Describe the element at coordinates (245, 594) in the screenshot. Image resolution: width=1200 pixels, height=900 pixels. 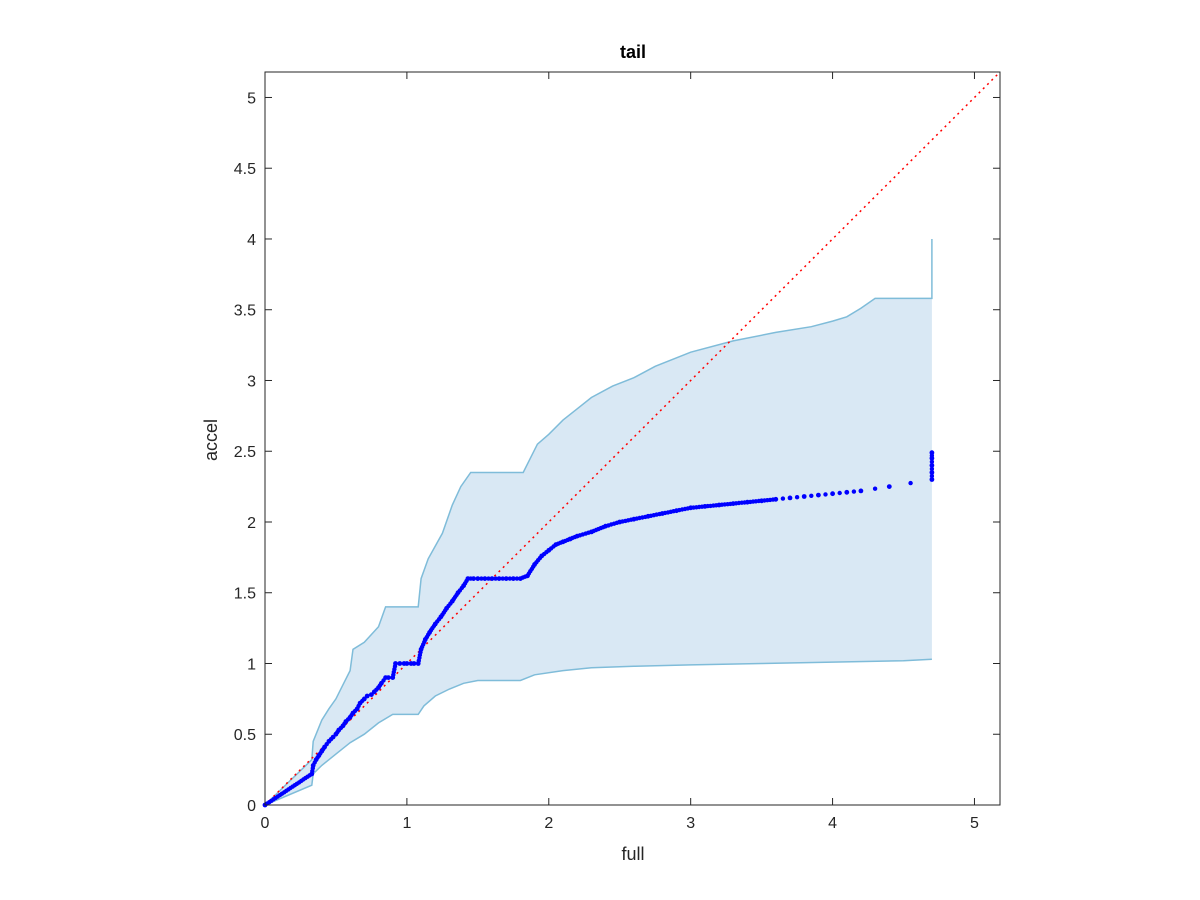
I see `y-tick-label: 1.5` at that location.